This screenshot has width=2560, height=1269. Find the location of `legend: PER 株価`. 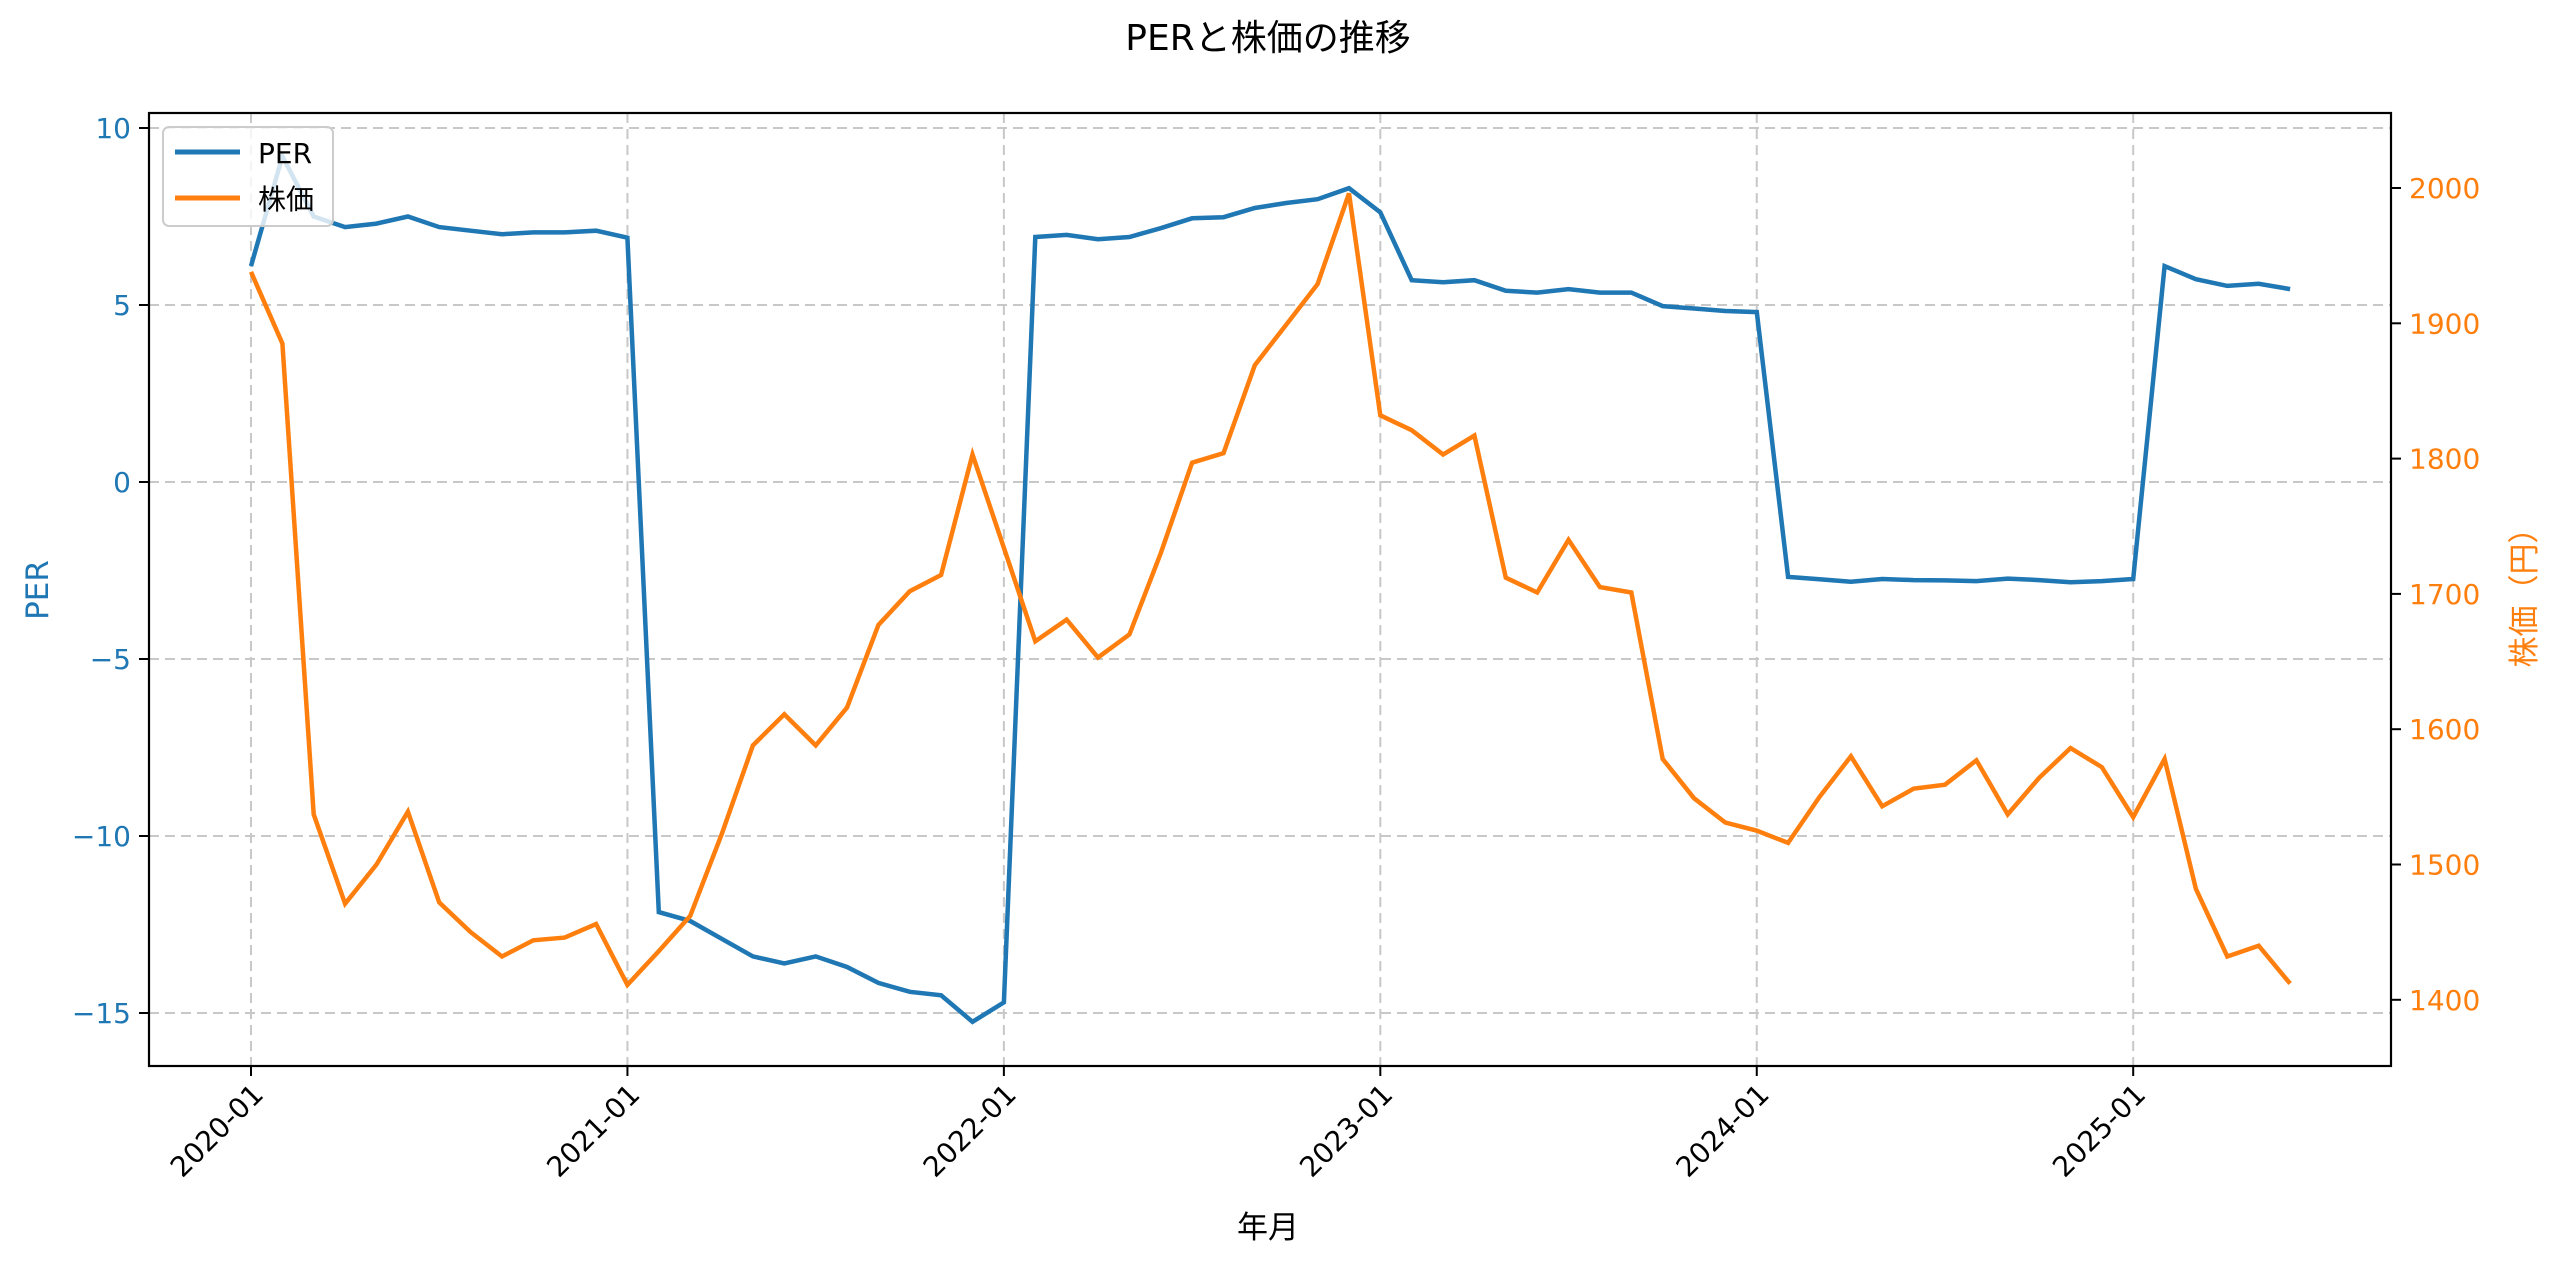

legend: PER 株価 is located at coordinates (248, 176).